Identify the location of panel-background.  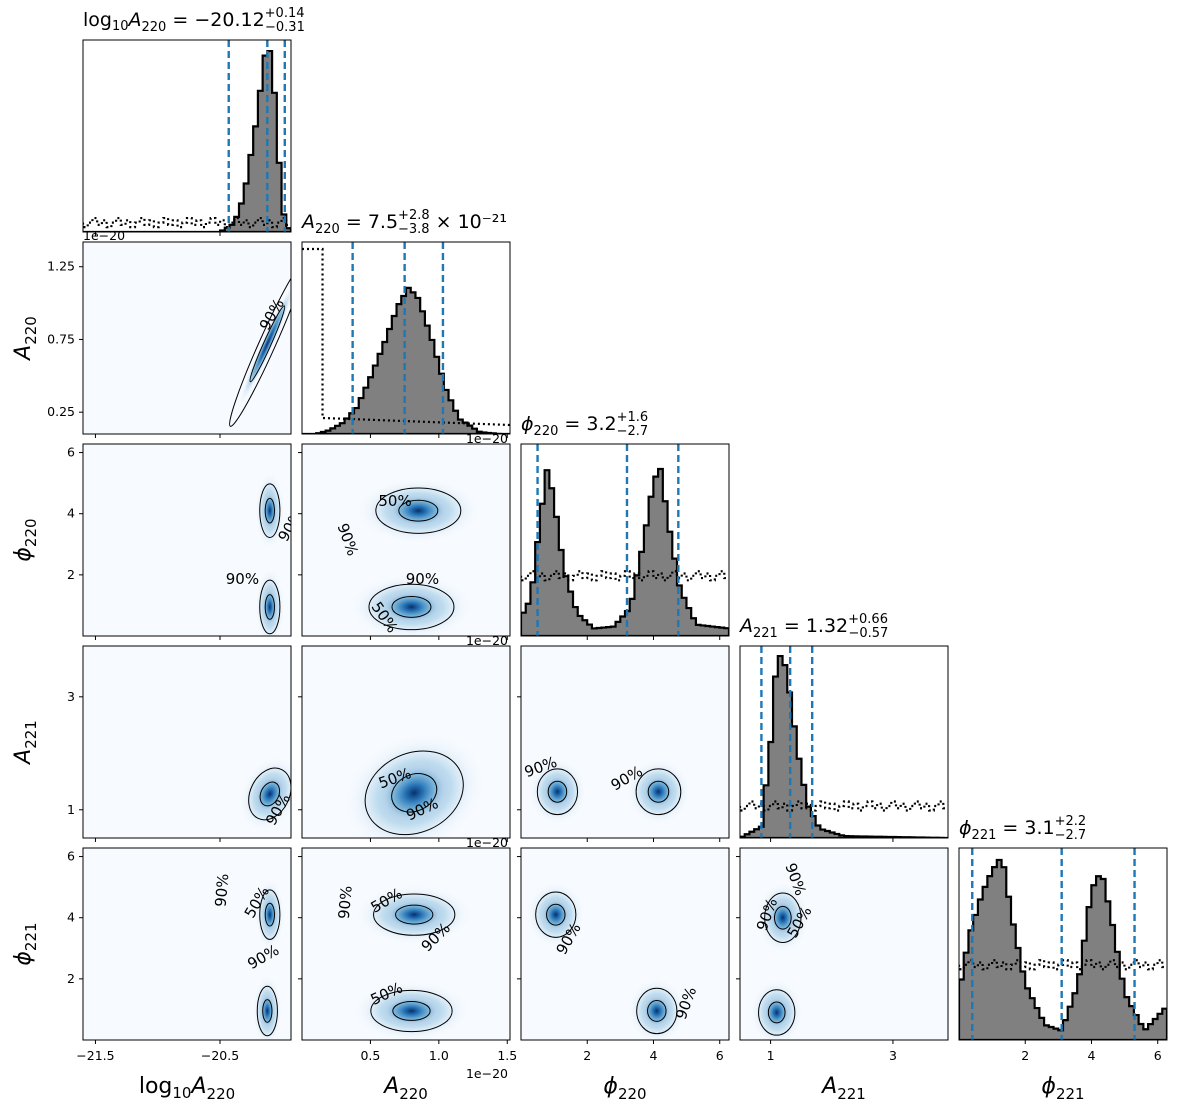
(187, 338).